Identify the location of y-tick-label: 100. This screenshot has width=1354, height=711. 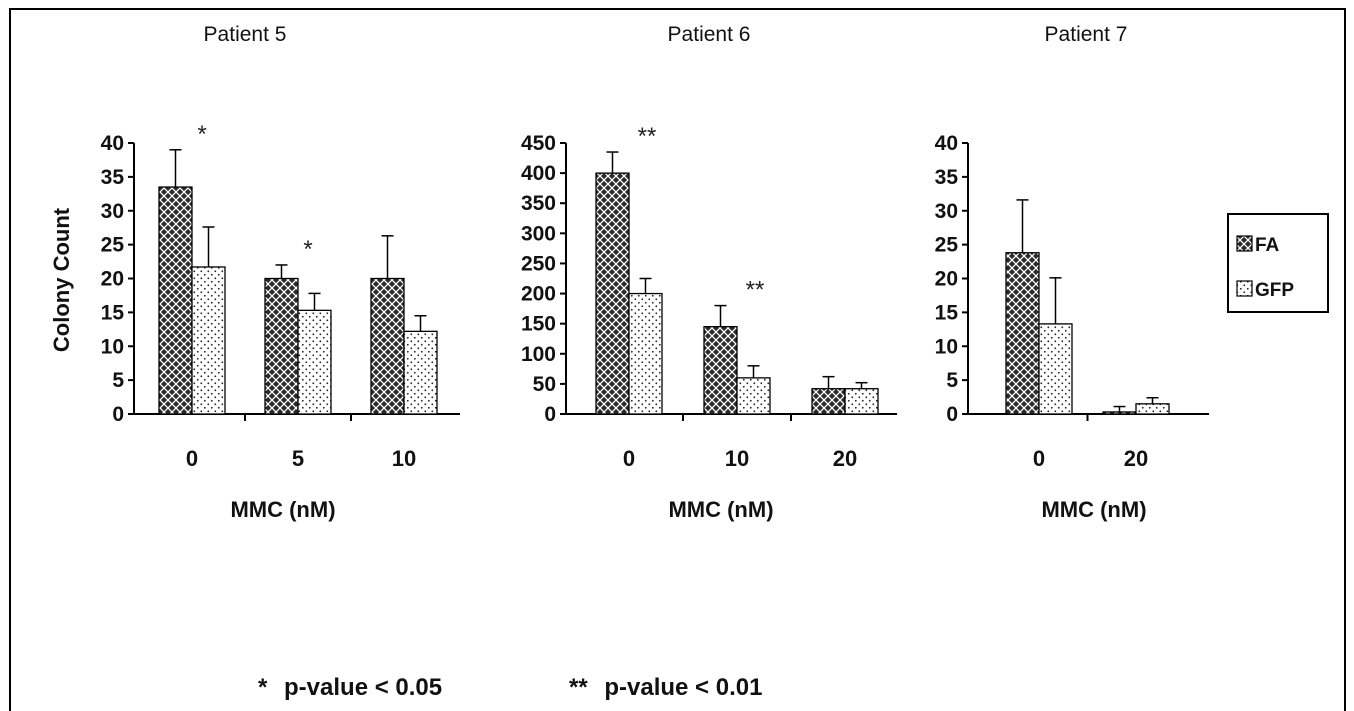
(538, 354).